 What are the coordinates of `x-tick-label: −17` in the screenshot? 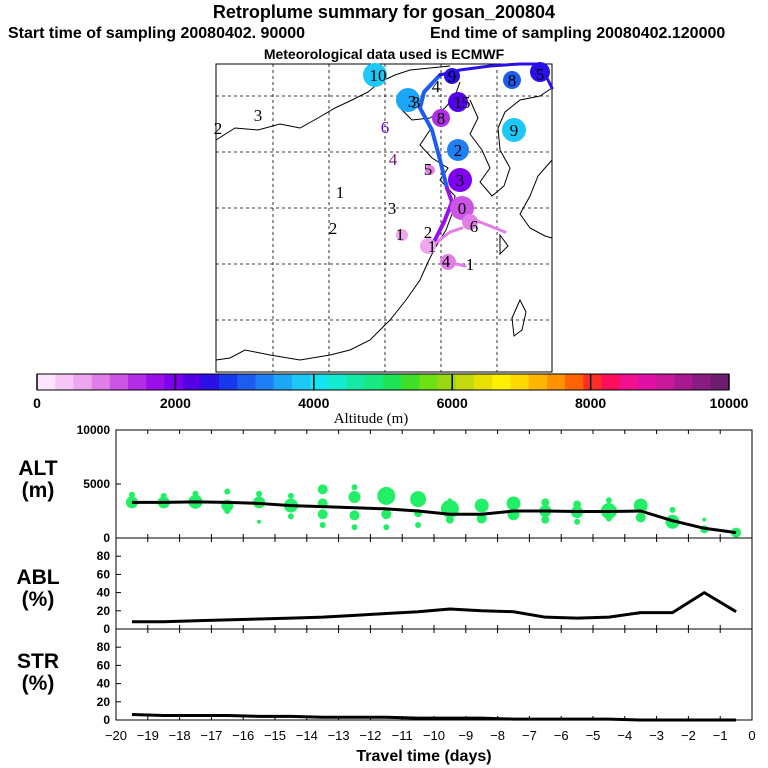 It's located at (211, 735).